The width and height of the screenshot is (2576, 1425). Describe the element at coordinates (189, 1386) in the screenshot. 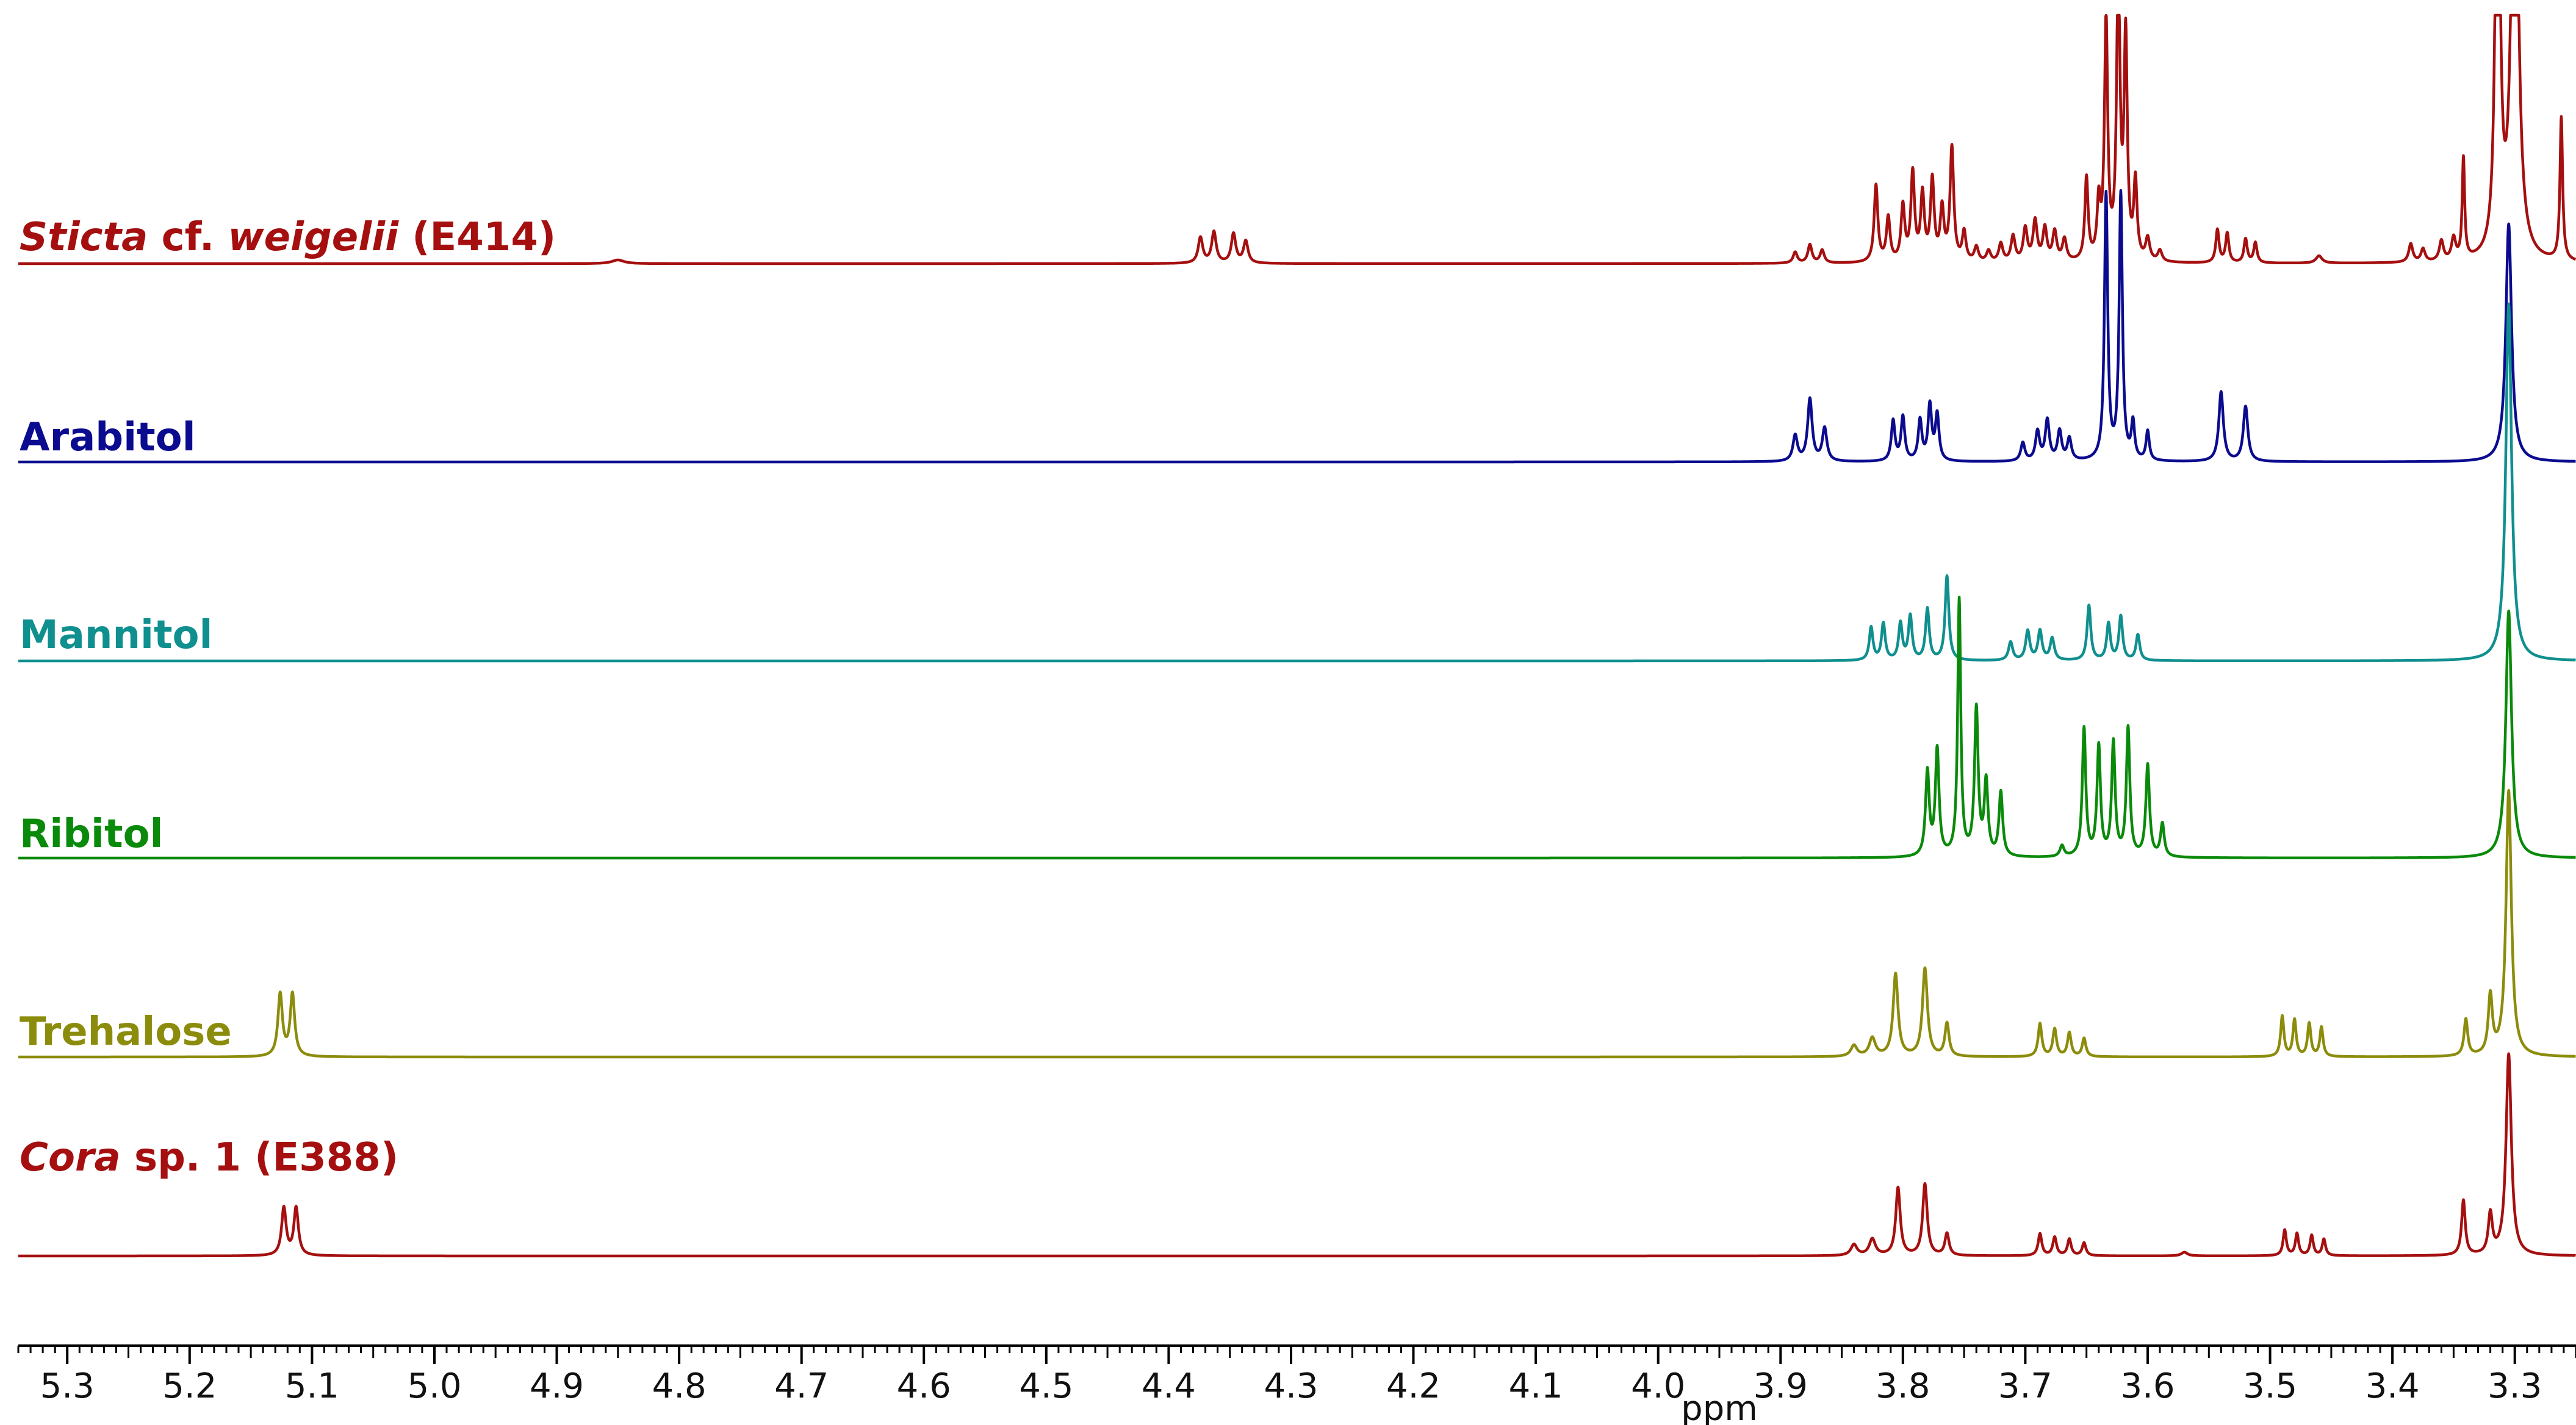

I see `x-tick-label-5.2: 5.2` at that location.